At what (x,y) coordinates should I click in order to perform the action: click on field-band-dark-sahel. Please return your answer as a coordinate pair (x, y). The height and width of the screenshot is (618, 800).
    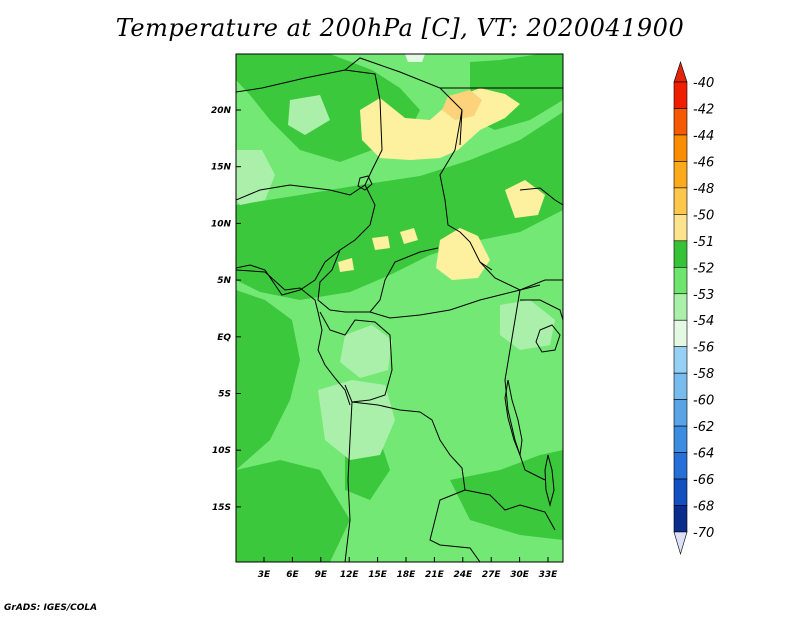
    Looking at the image, I should click on (399, 206).